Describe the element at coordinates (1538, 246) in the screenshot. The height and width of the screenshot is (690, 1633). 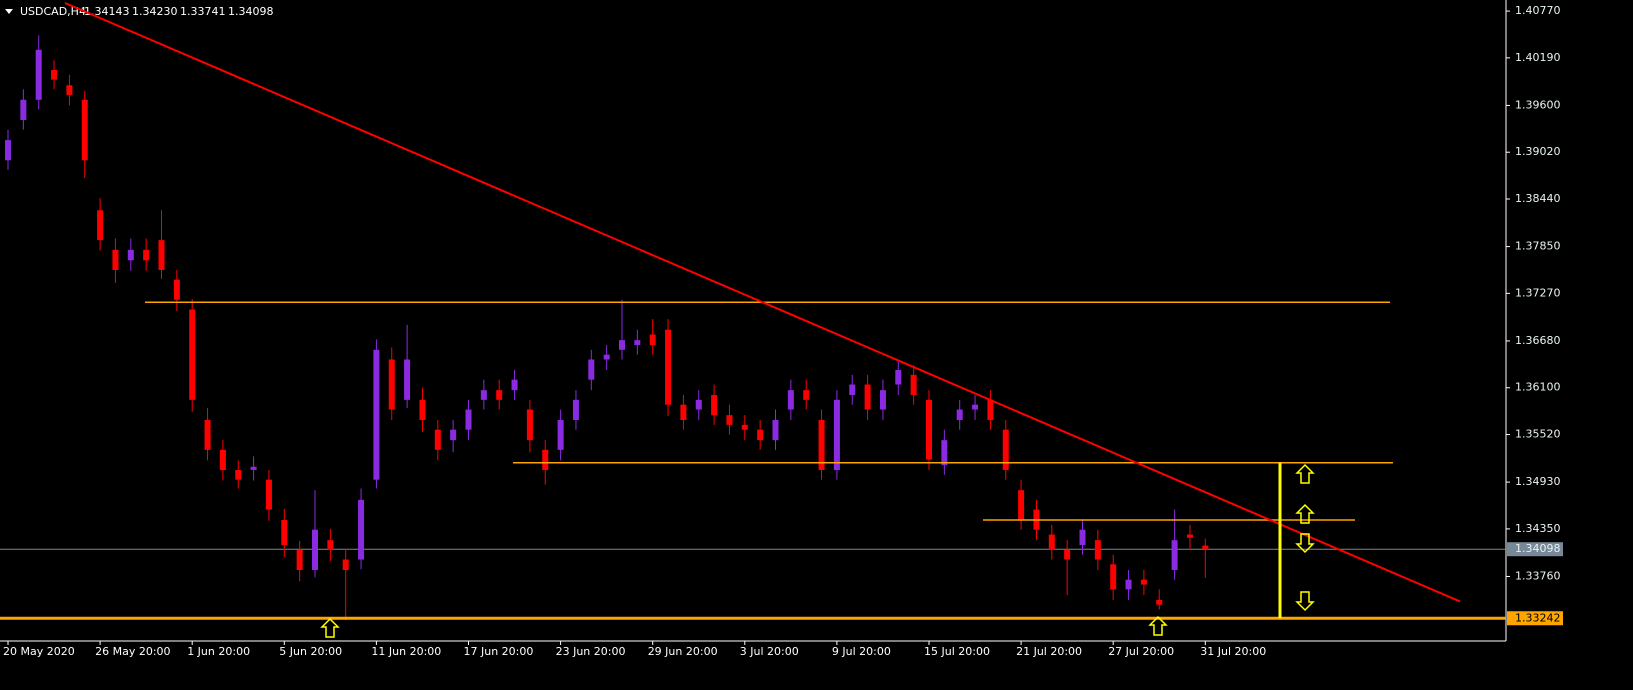
I see `y-tick-label: 1.37850` at that location.